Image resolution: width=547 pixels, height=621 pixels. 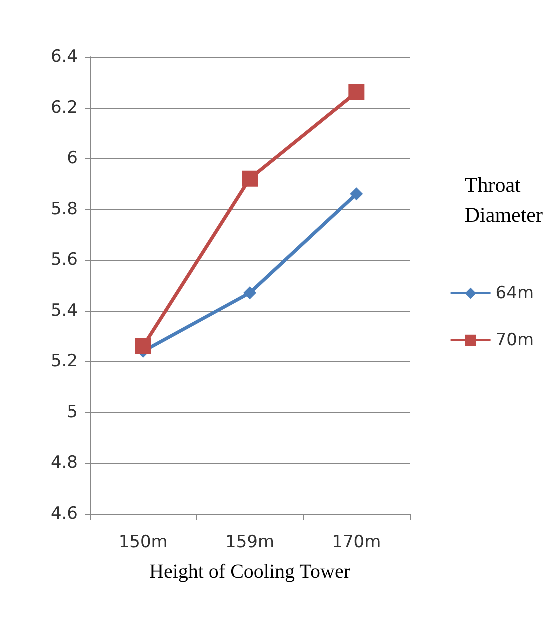 What do you see at coordinates (357, 542) in the screenshot?
I see `x-tick-label: 170m` at bounding box center [357, 542].